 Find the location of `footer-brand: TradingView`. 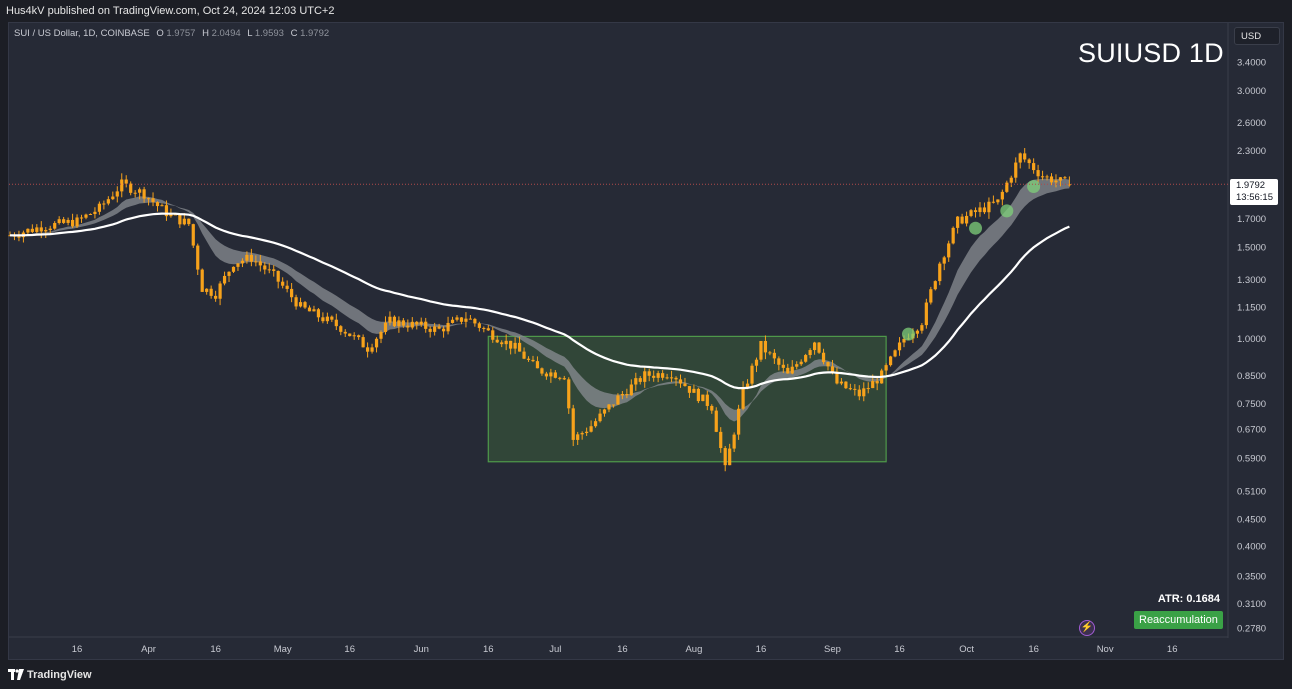

footer-brand: TradingView is located at coordinates (59, 675).